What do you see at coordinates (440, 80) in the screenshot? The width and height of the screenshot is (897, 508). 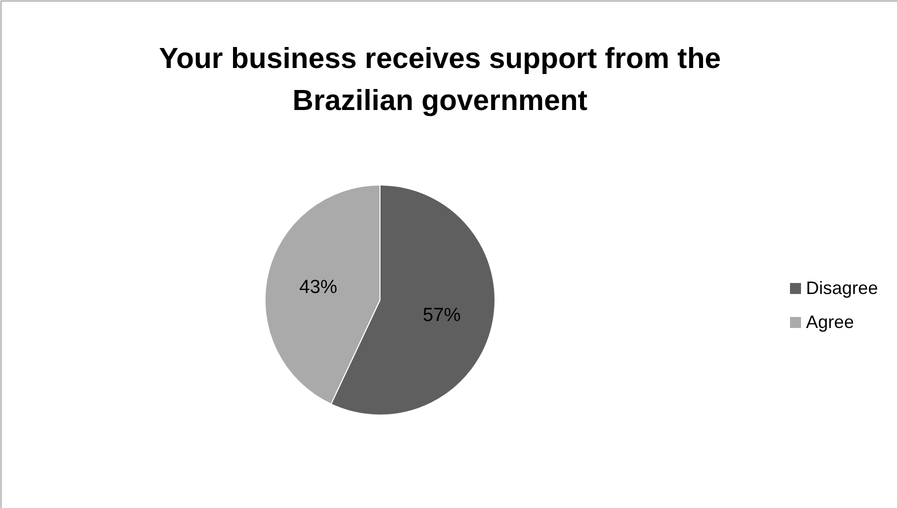 I see `chart-title: Your business receives support from the Brazilian government` at bounding box center [440, 80].